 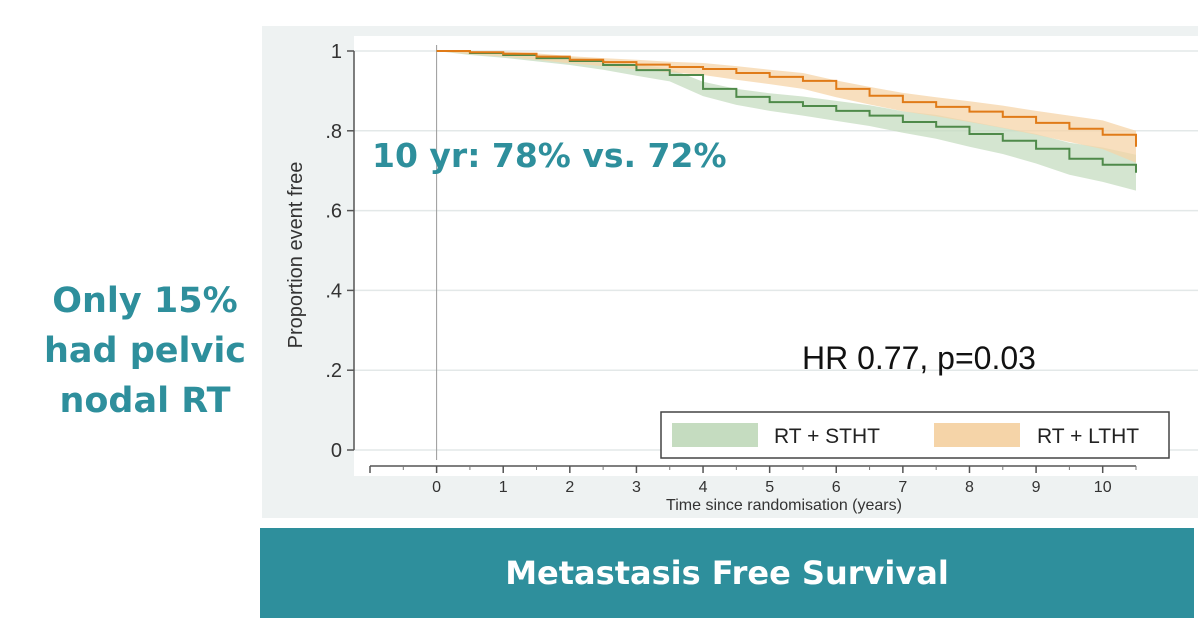 I want to click on y-tick-label: .8, so click(x=333, y=132).